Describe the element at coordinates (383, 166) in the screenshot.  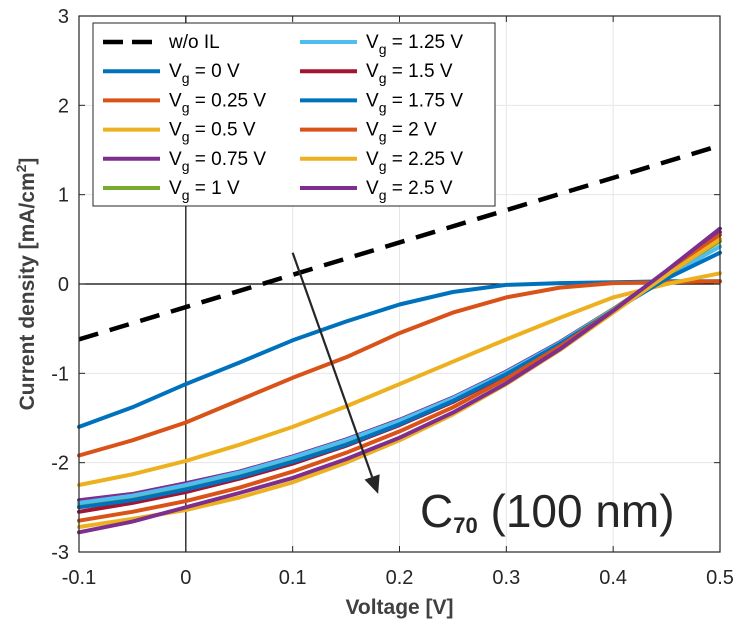
I see `legend-label-sub-10: g` at that location.